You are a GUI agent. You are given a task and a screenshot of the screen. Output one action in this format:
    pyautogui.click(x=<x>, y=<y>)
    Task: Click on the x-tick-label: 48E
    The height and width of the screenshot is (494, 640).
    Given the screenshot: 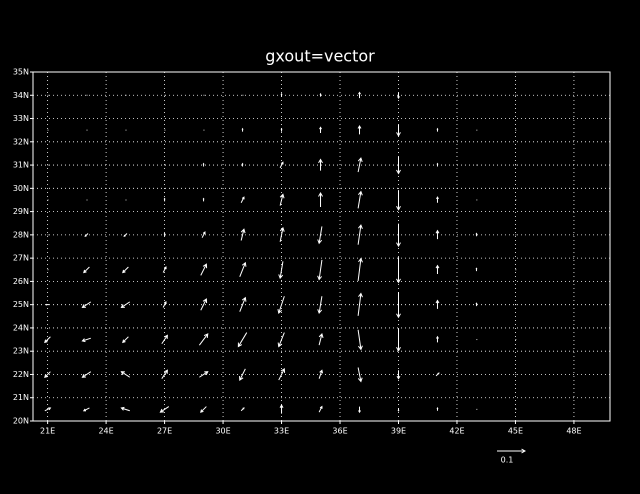 What is the action you would take?
    pyautogui.click(x=573, y=431)
    